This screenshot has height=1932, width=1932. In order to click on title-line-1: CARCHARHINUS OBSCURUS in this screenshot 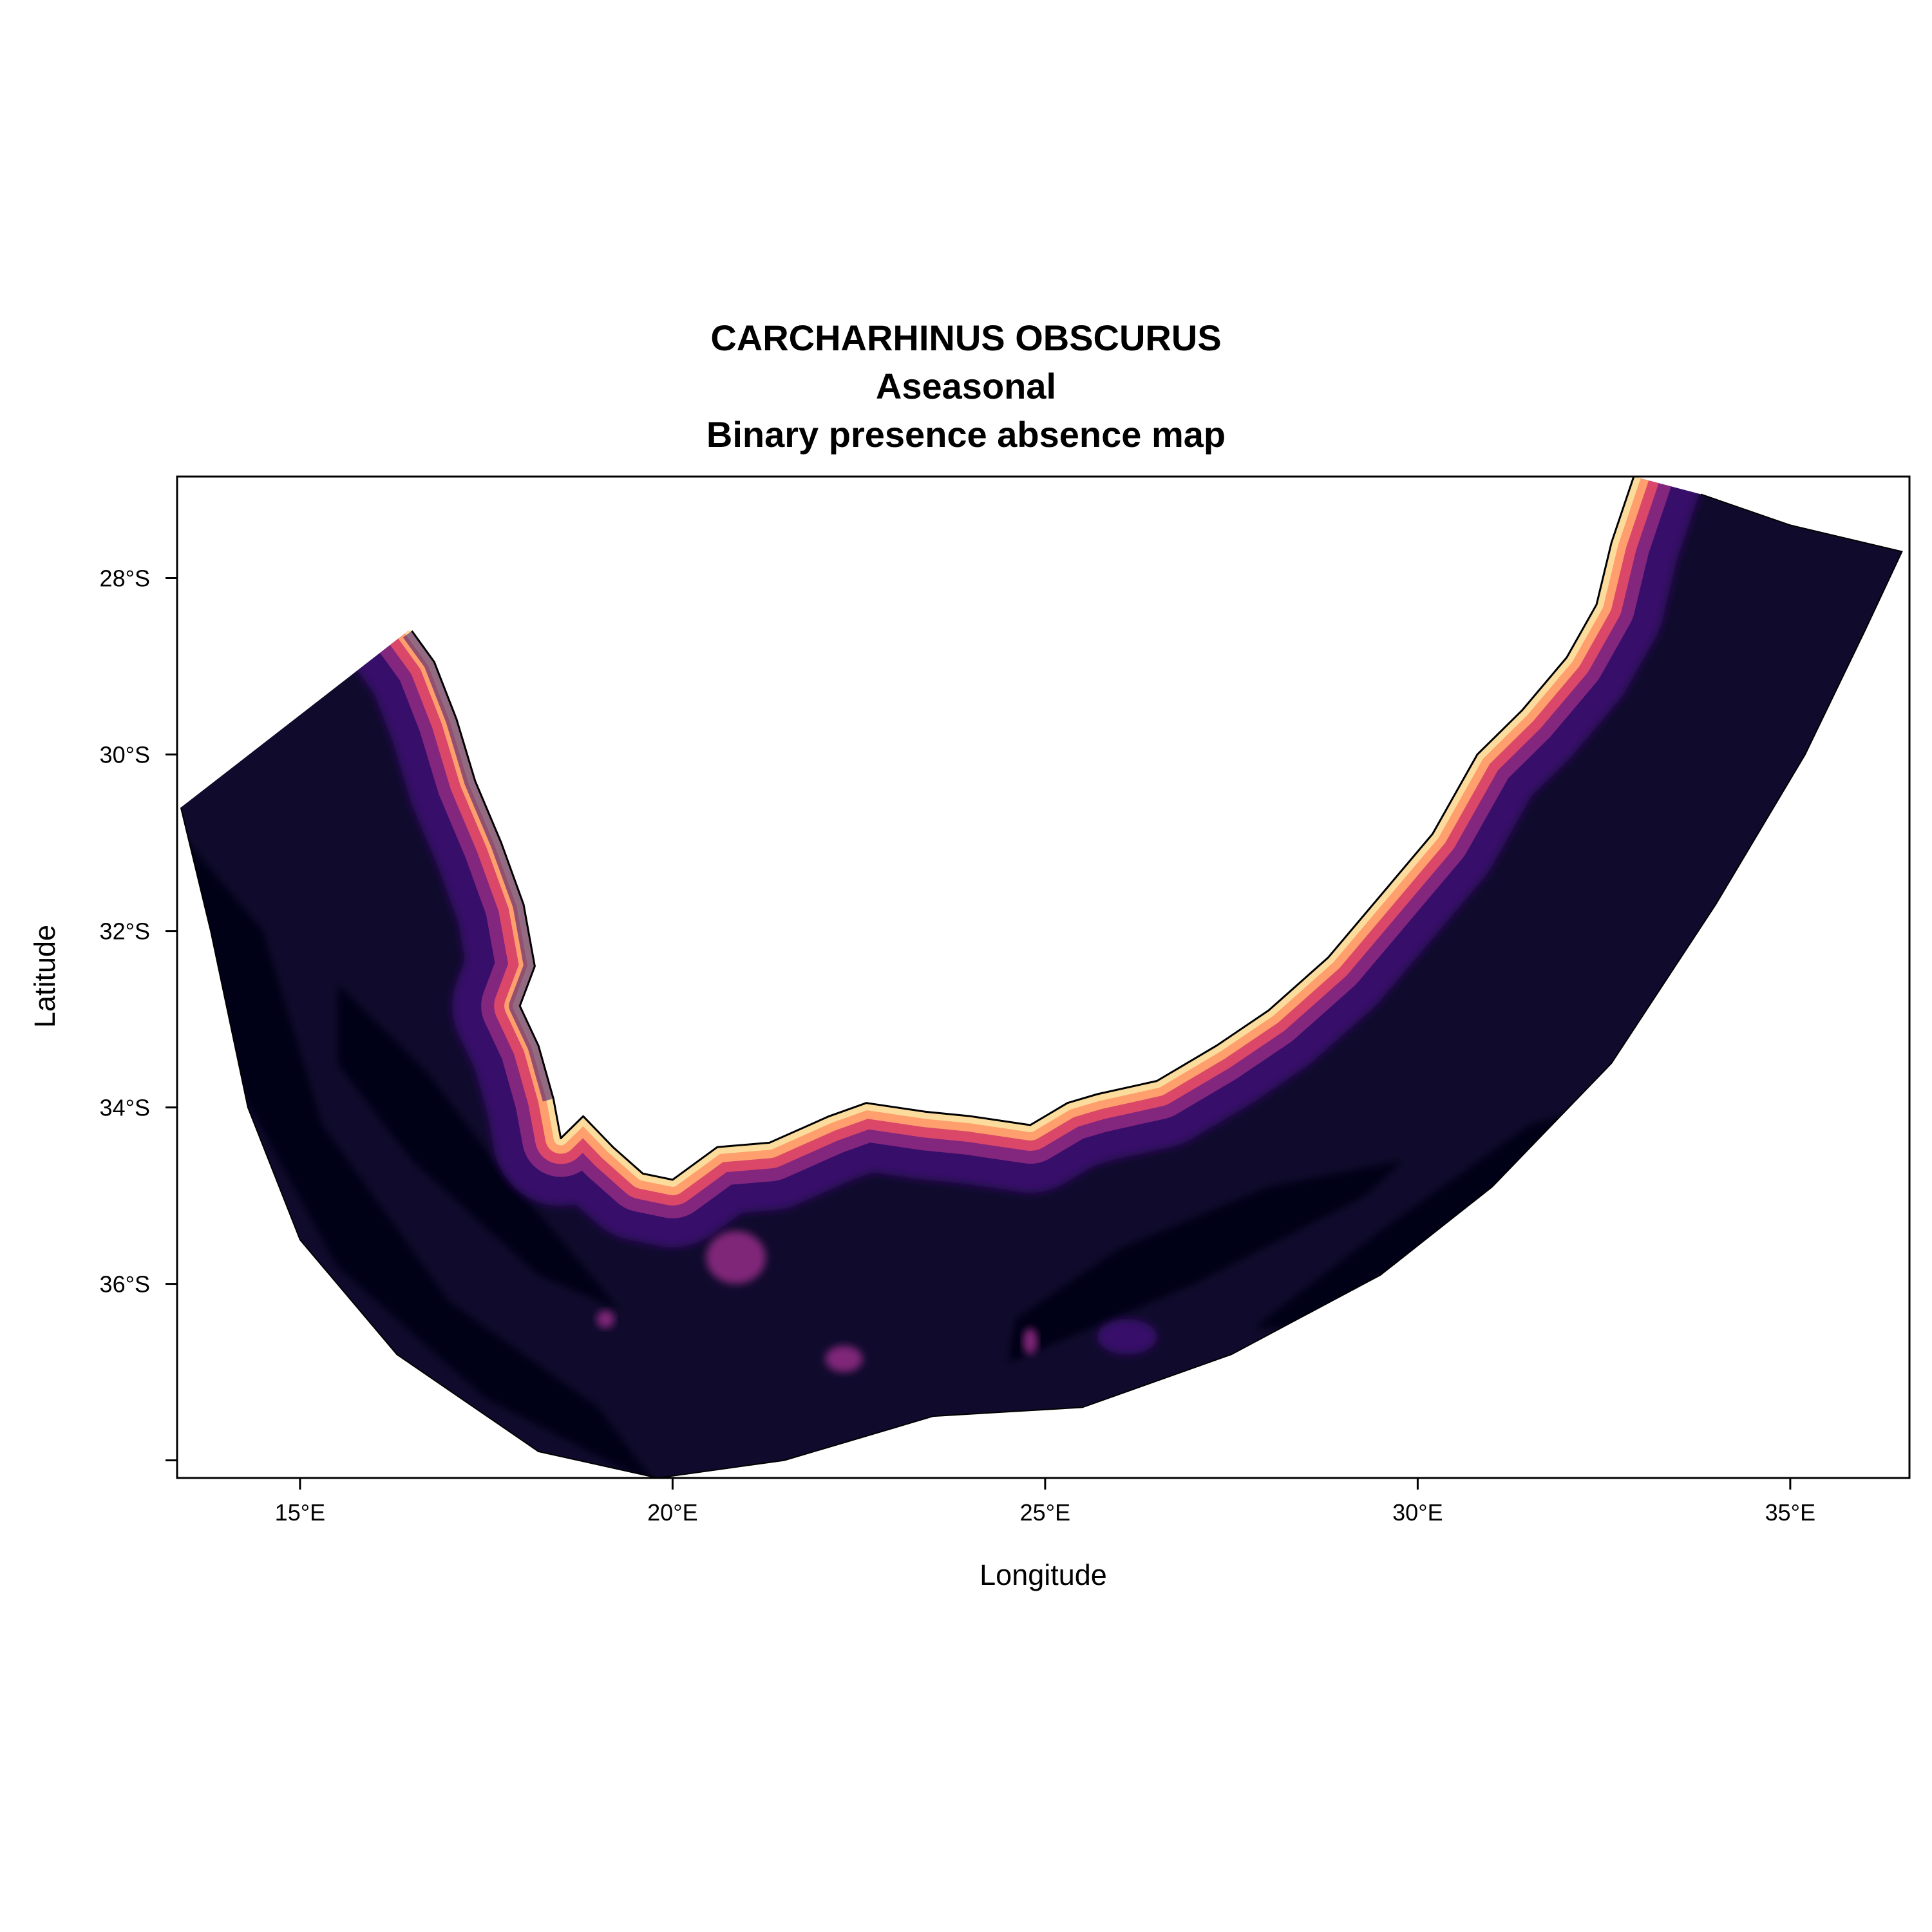, I will do `click(966, 337)`.